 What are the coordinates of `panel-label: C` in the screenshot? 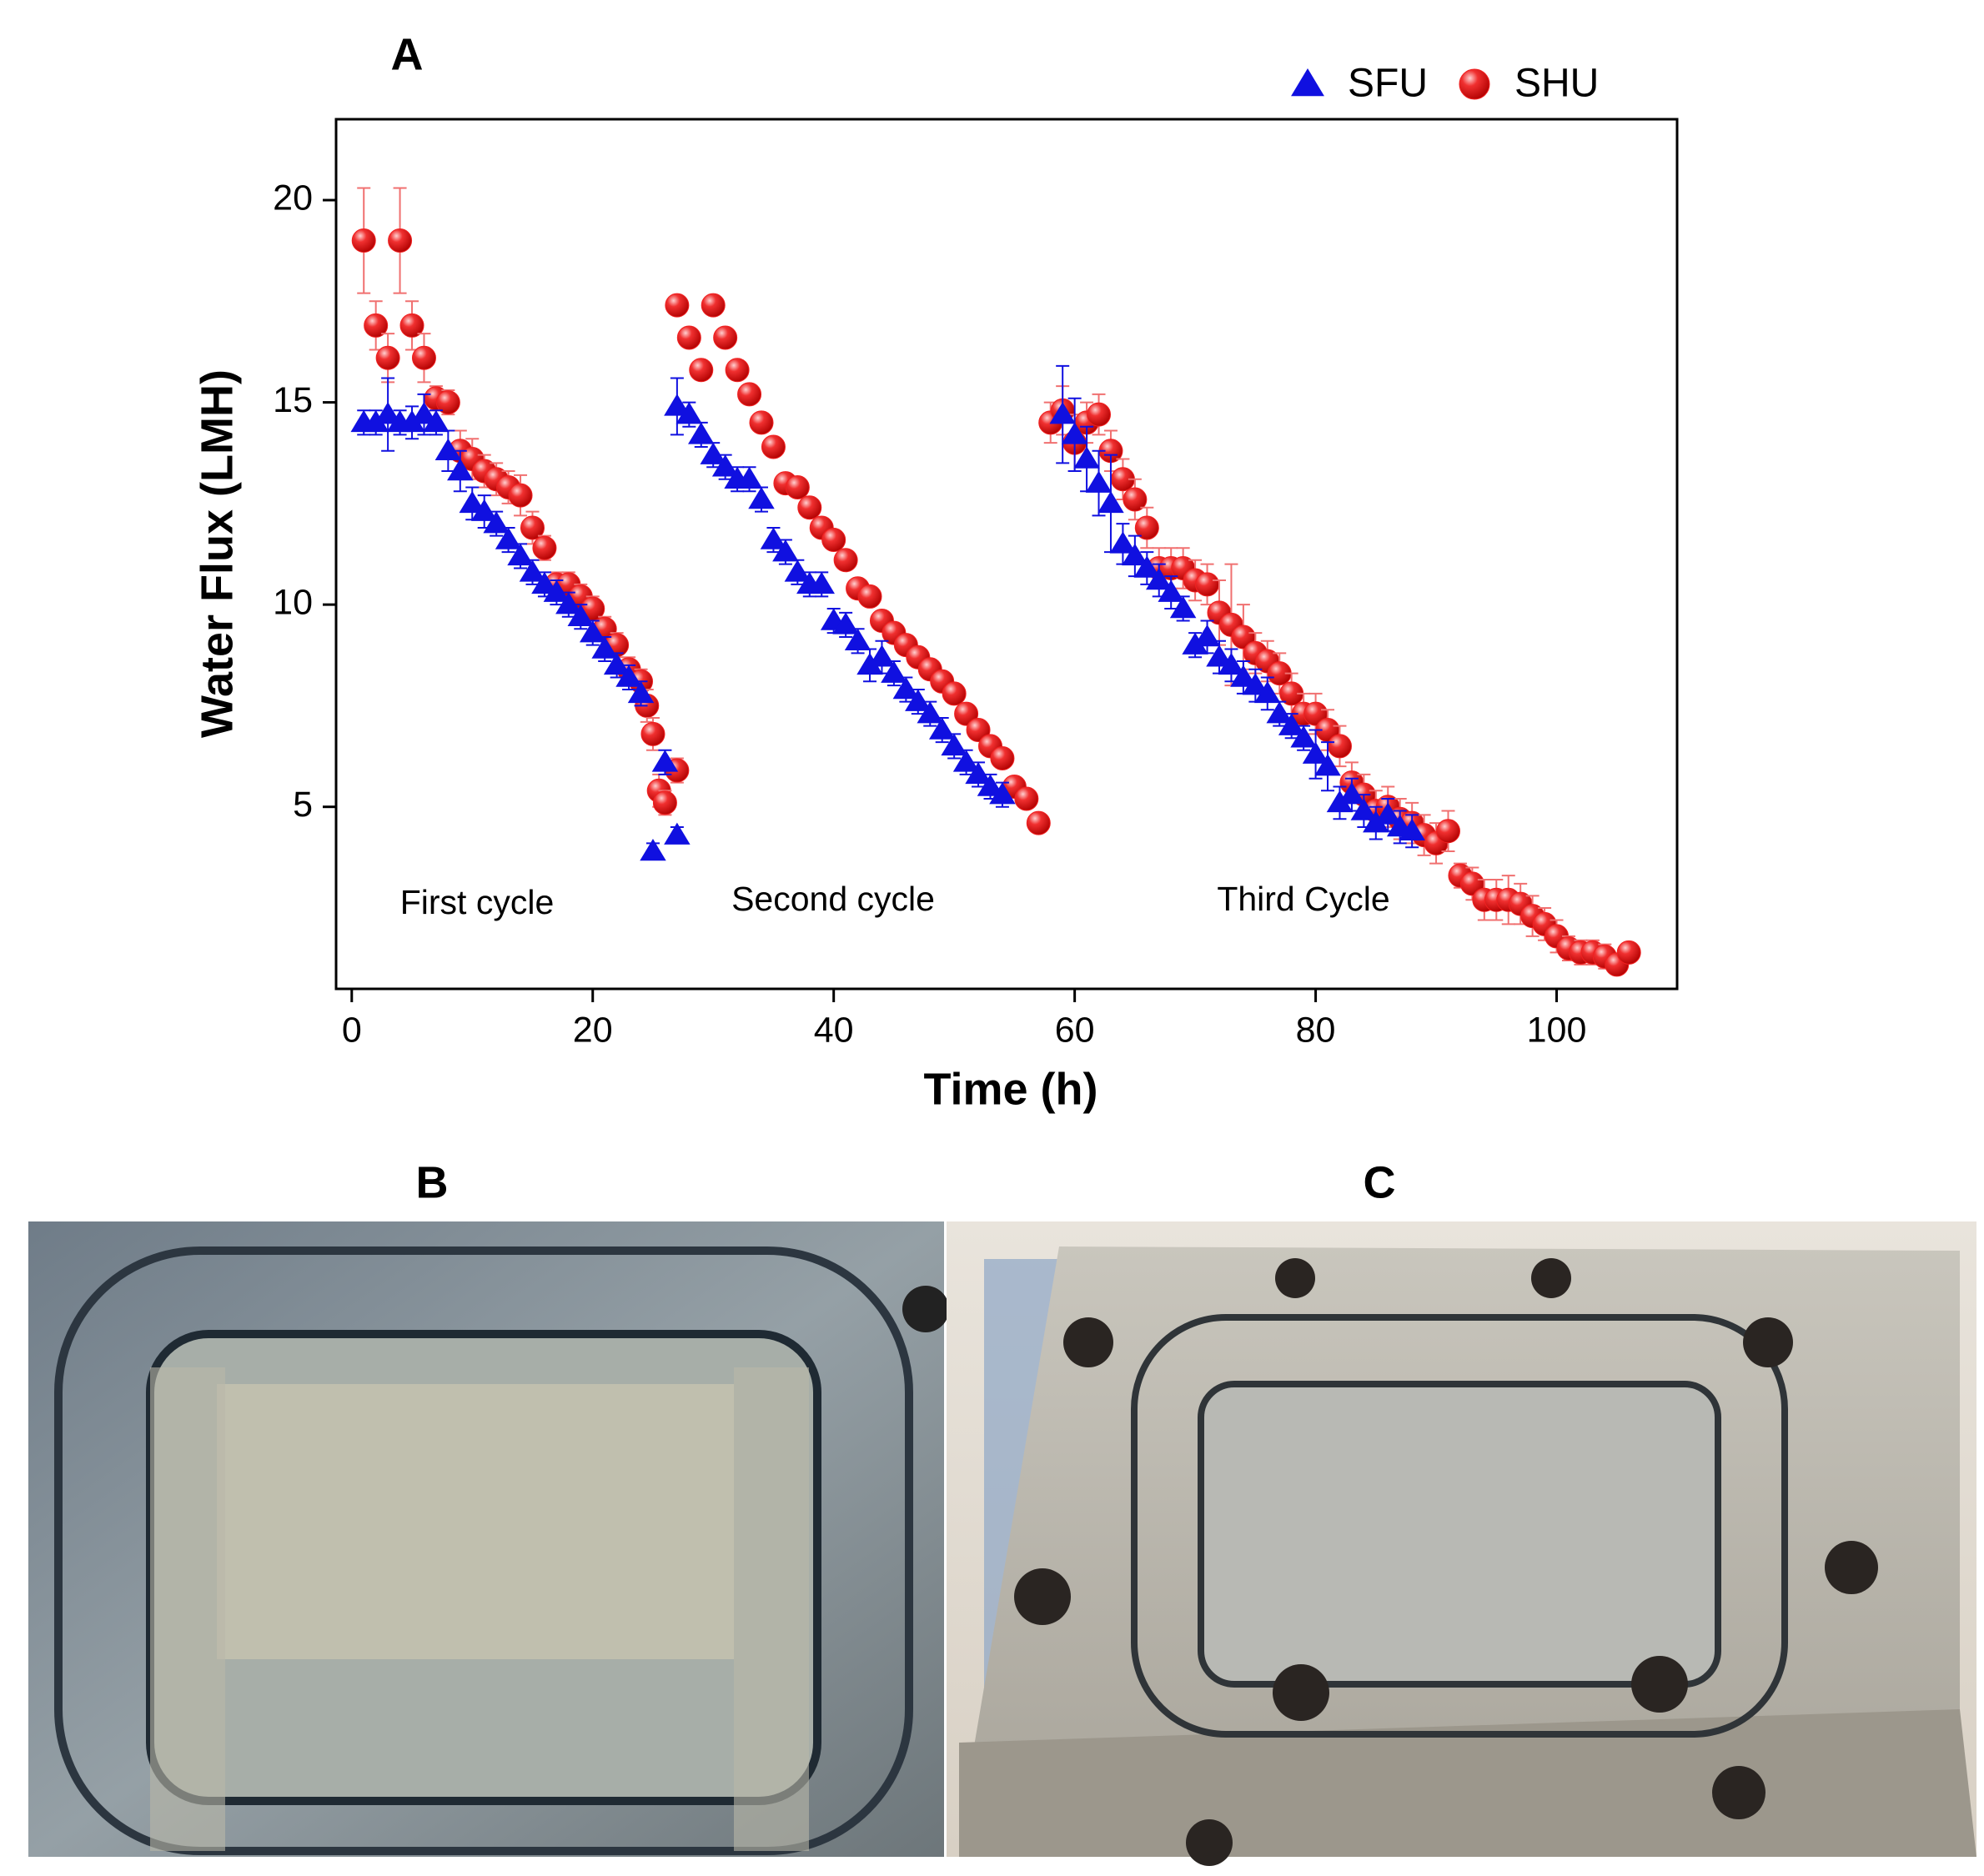 It's located at (1380, 1182).